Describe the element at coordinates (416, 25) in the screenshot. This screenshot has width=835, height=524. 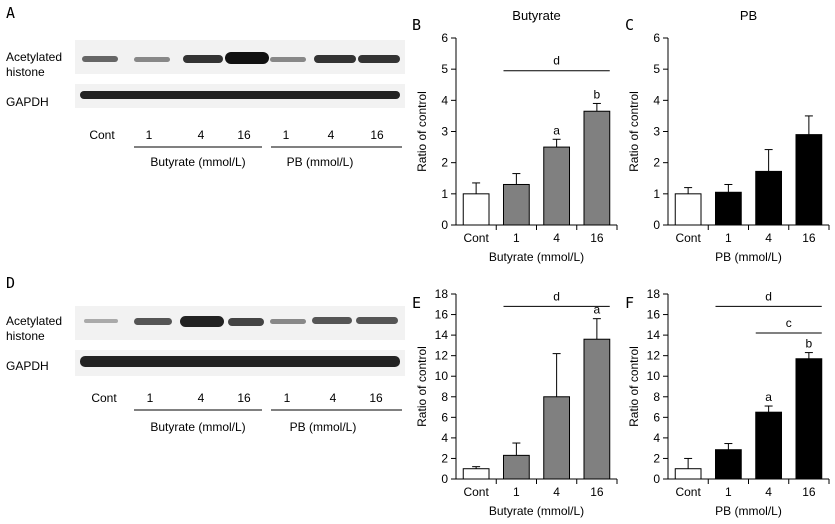
I see `panel-letter-b: B` at that location.